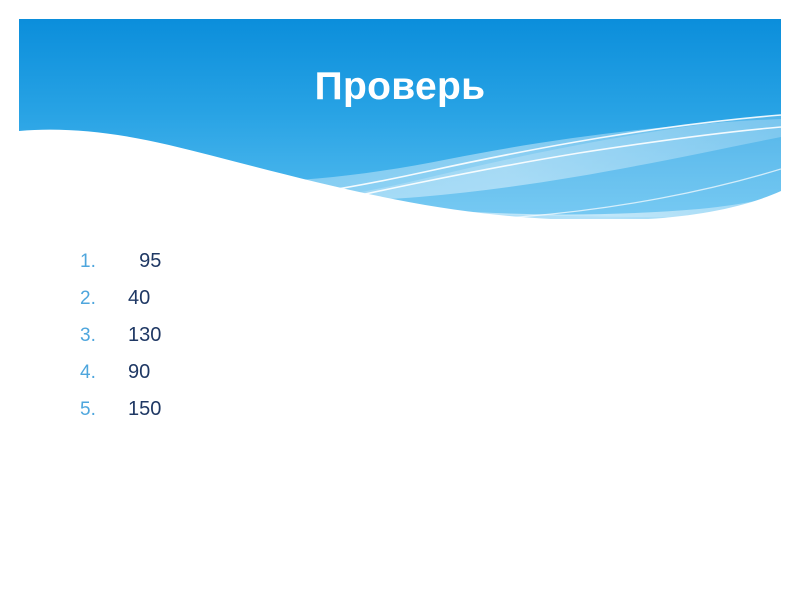  Describe the element at coordinates (380, 261) in the screenshot. I see `list-item: 1. 95` at that location.